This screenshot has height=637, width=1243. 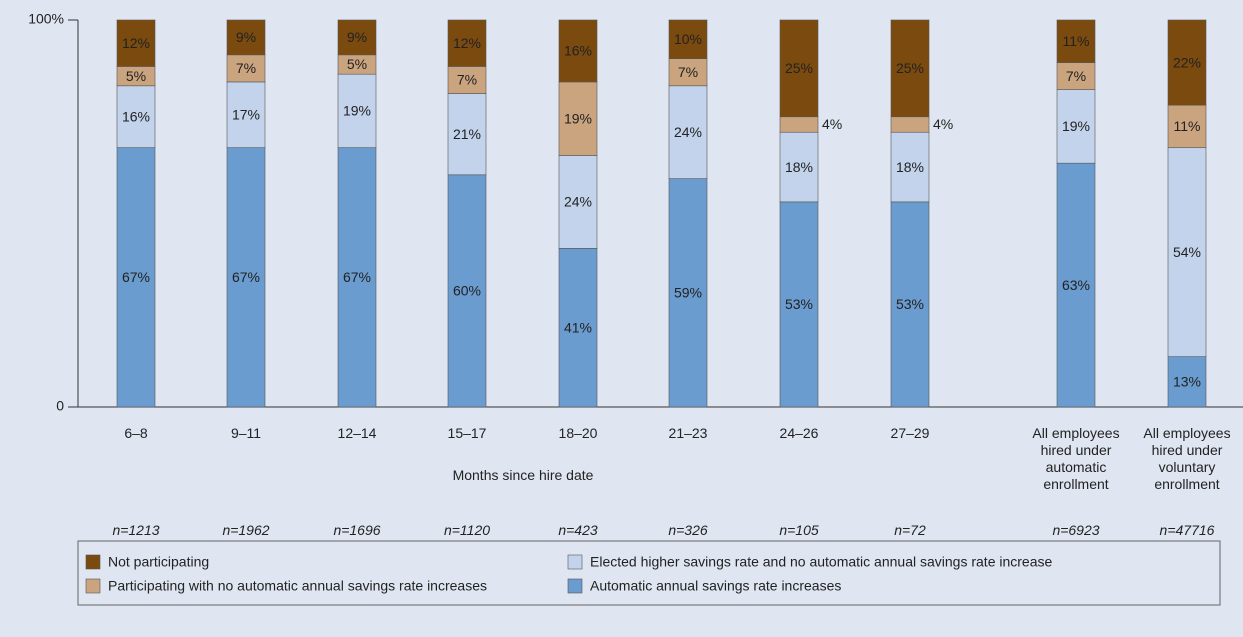 What do you see at coordinates (246, 530) in the screenshot?
I see `sample-size: n=1962` at bounding box center [246, 530].